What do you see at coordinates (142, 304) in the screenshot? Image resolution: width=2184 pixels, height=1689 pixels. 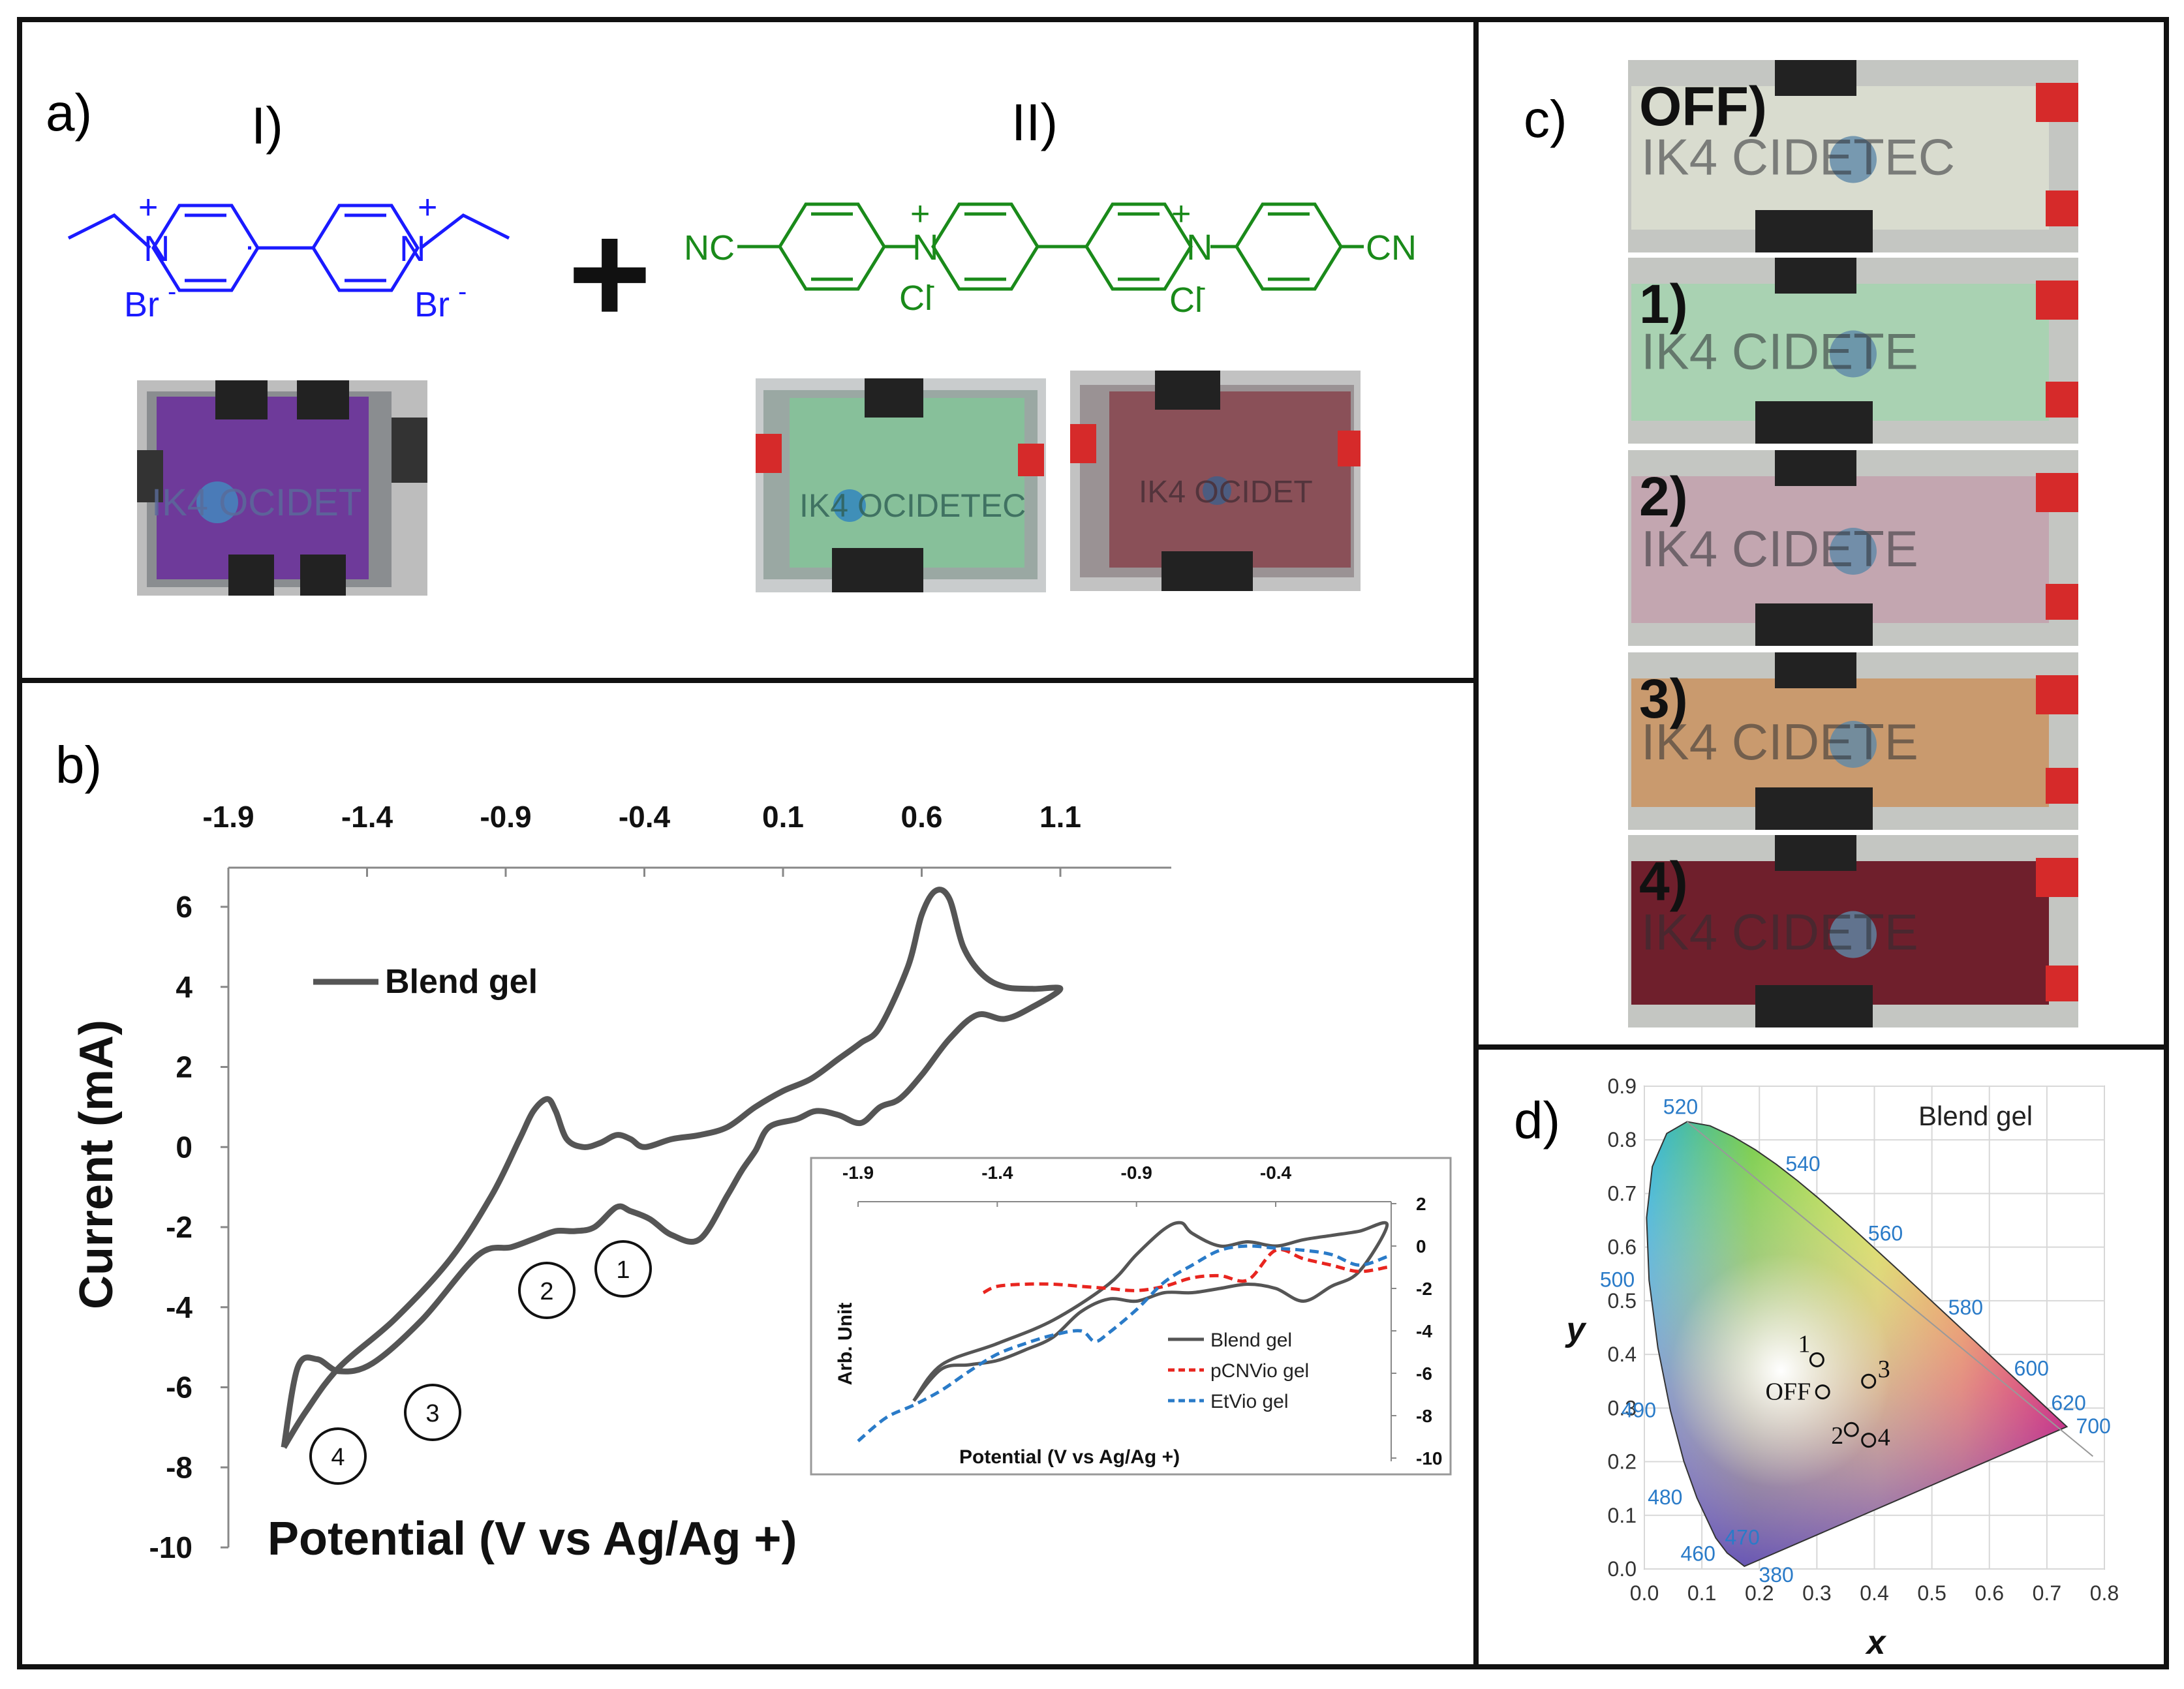 I see `compound-I-br1: Br` at bounding box center [142, 304].